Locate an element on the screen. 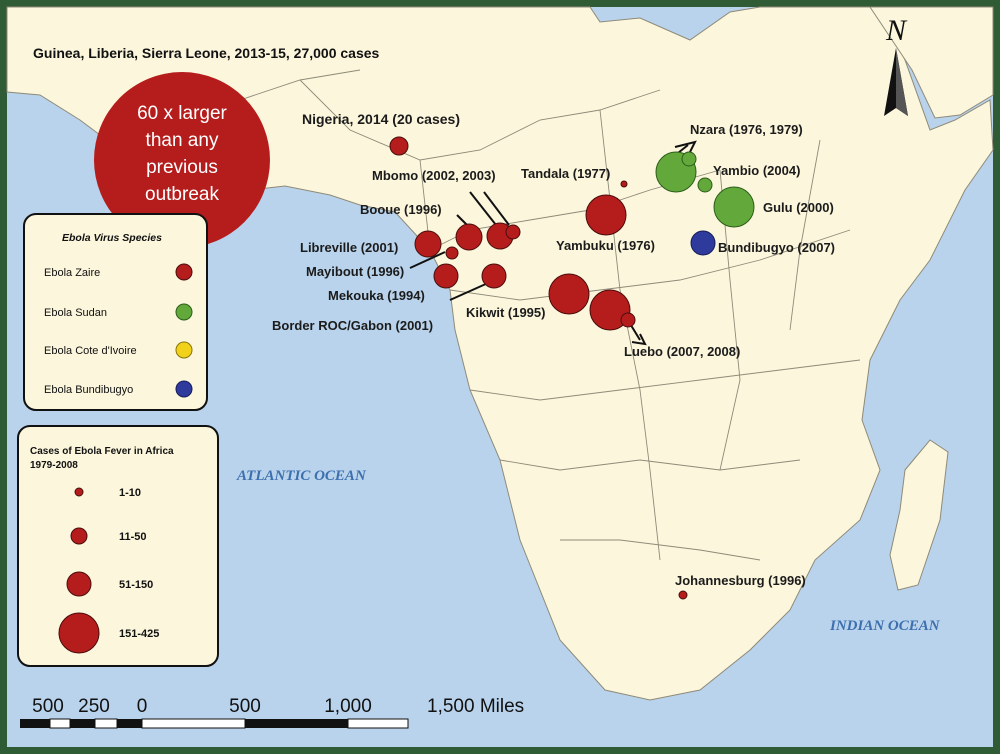  label-bundibugyo: Bundibugyo (2007) is located at coordinates (776, 247).